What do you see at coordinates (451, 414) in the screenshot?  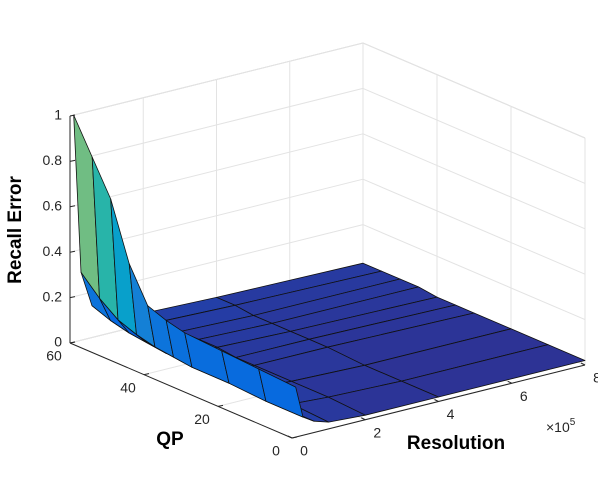 I see `y-tick-label: 4` at bounding box center [451, 414].